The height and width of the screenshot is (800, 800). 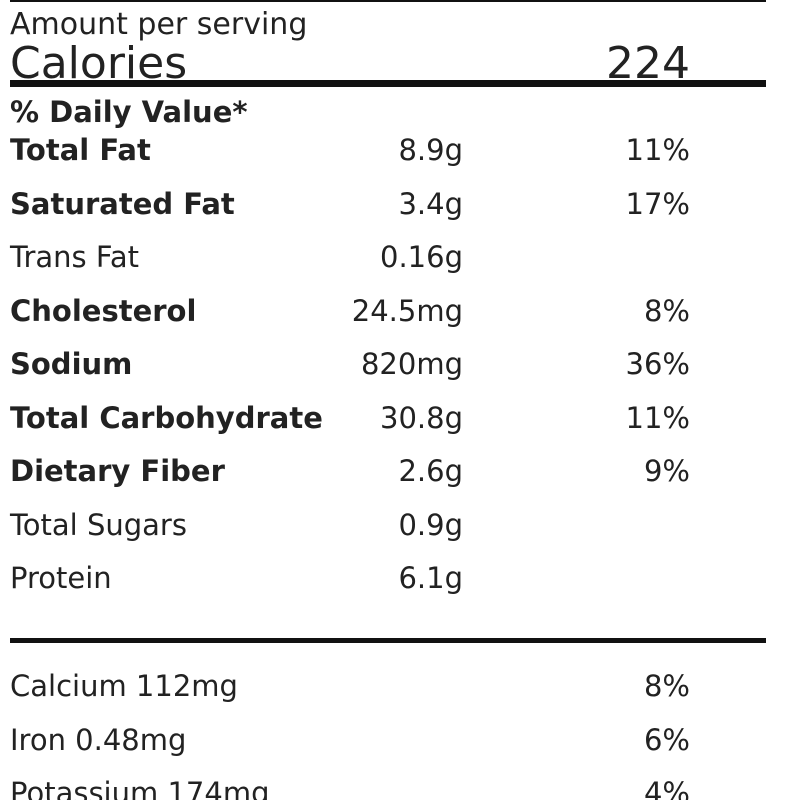 I want to click on mineral-dv: 4%, so click(x=666, y=788).